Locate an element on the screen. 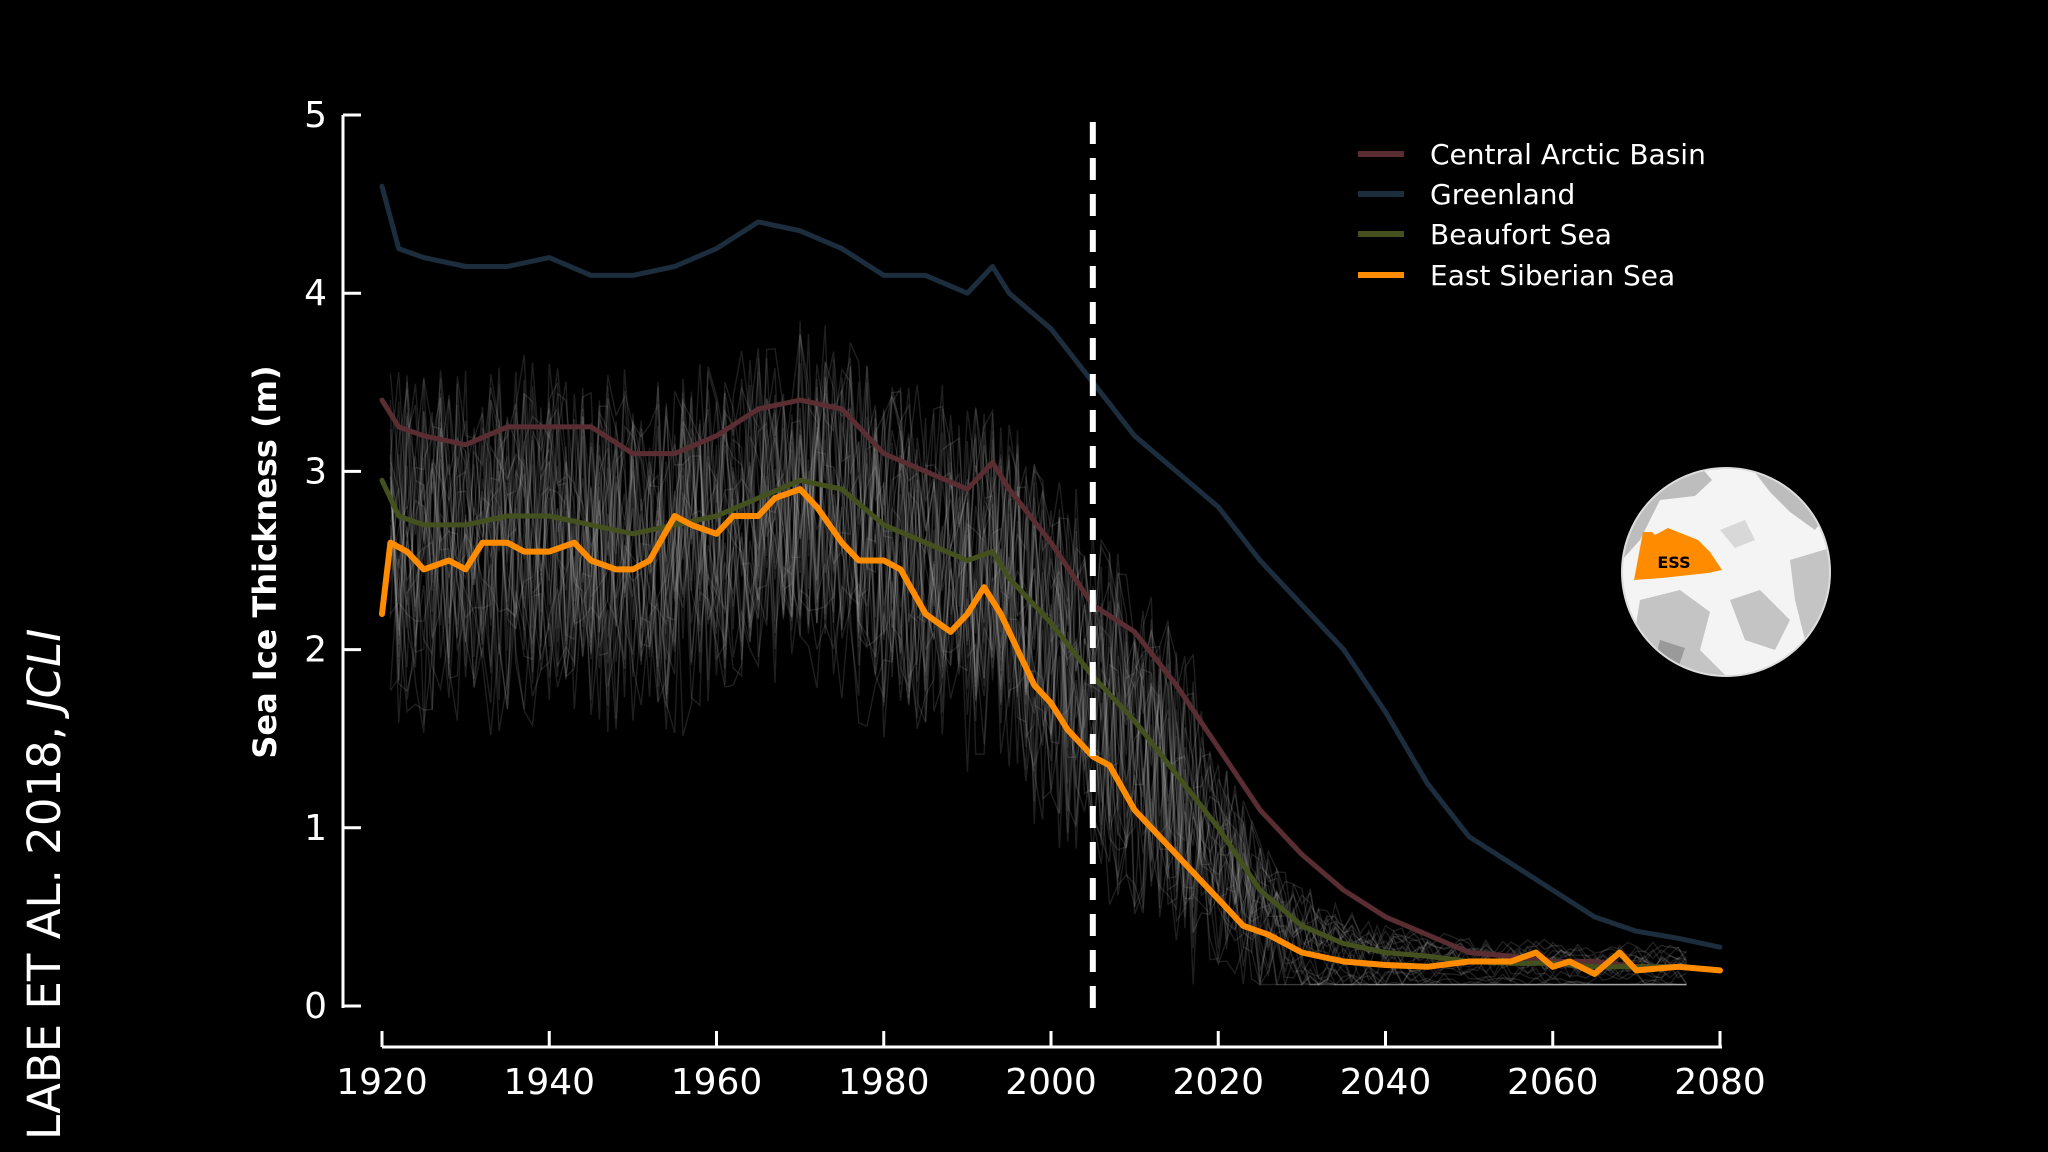 The image size is (2048, 1152). x-tick-label: 1980 is located at coordinates (884, 1082).